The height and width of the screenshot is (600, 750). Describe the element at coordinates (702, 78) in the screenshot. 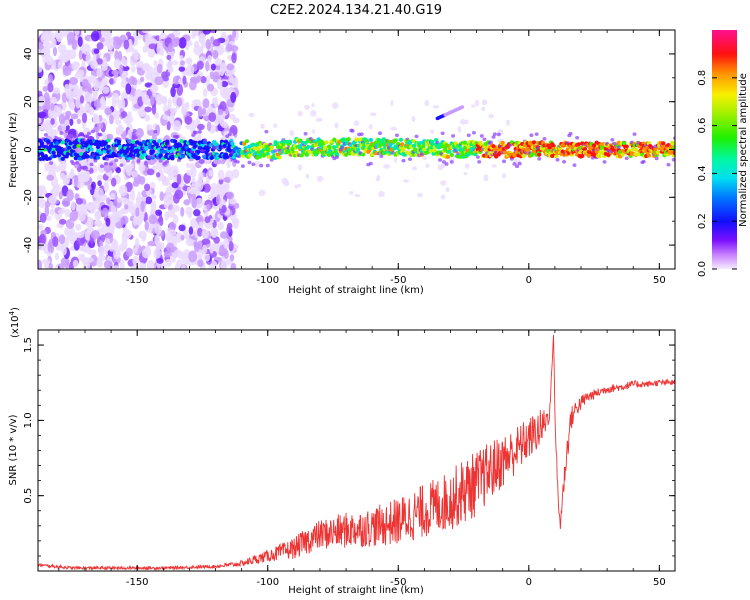

I see `colorbar-tick-label: 0.8` at that location.